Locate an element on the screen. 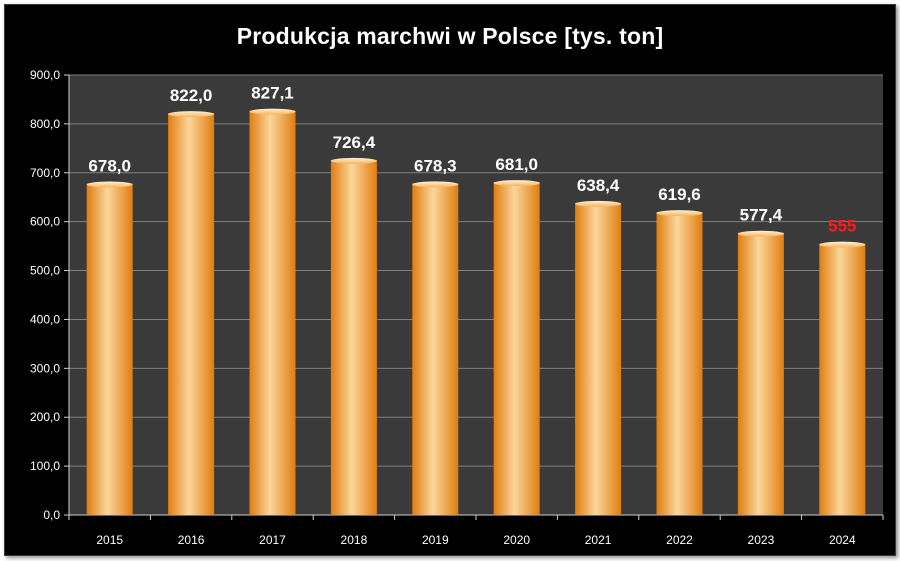  y-tick-label: 300,0 is located at coordinates (45, 368).